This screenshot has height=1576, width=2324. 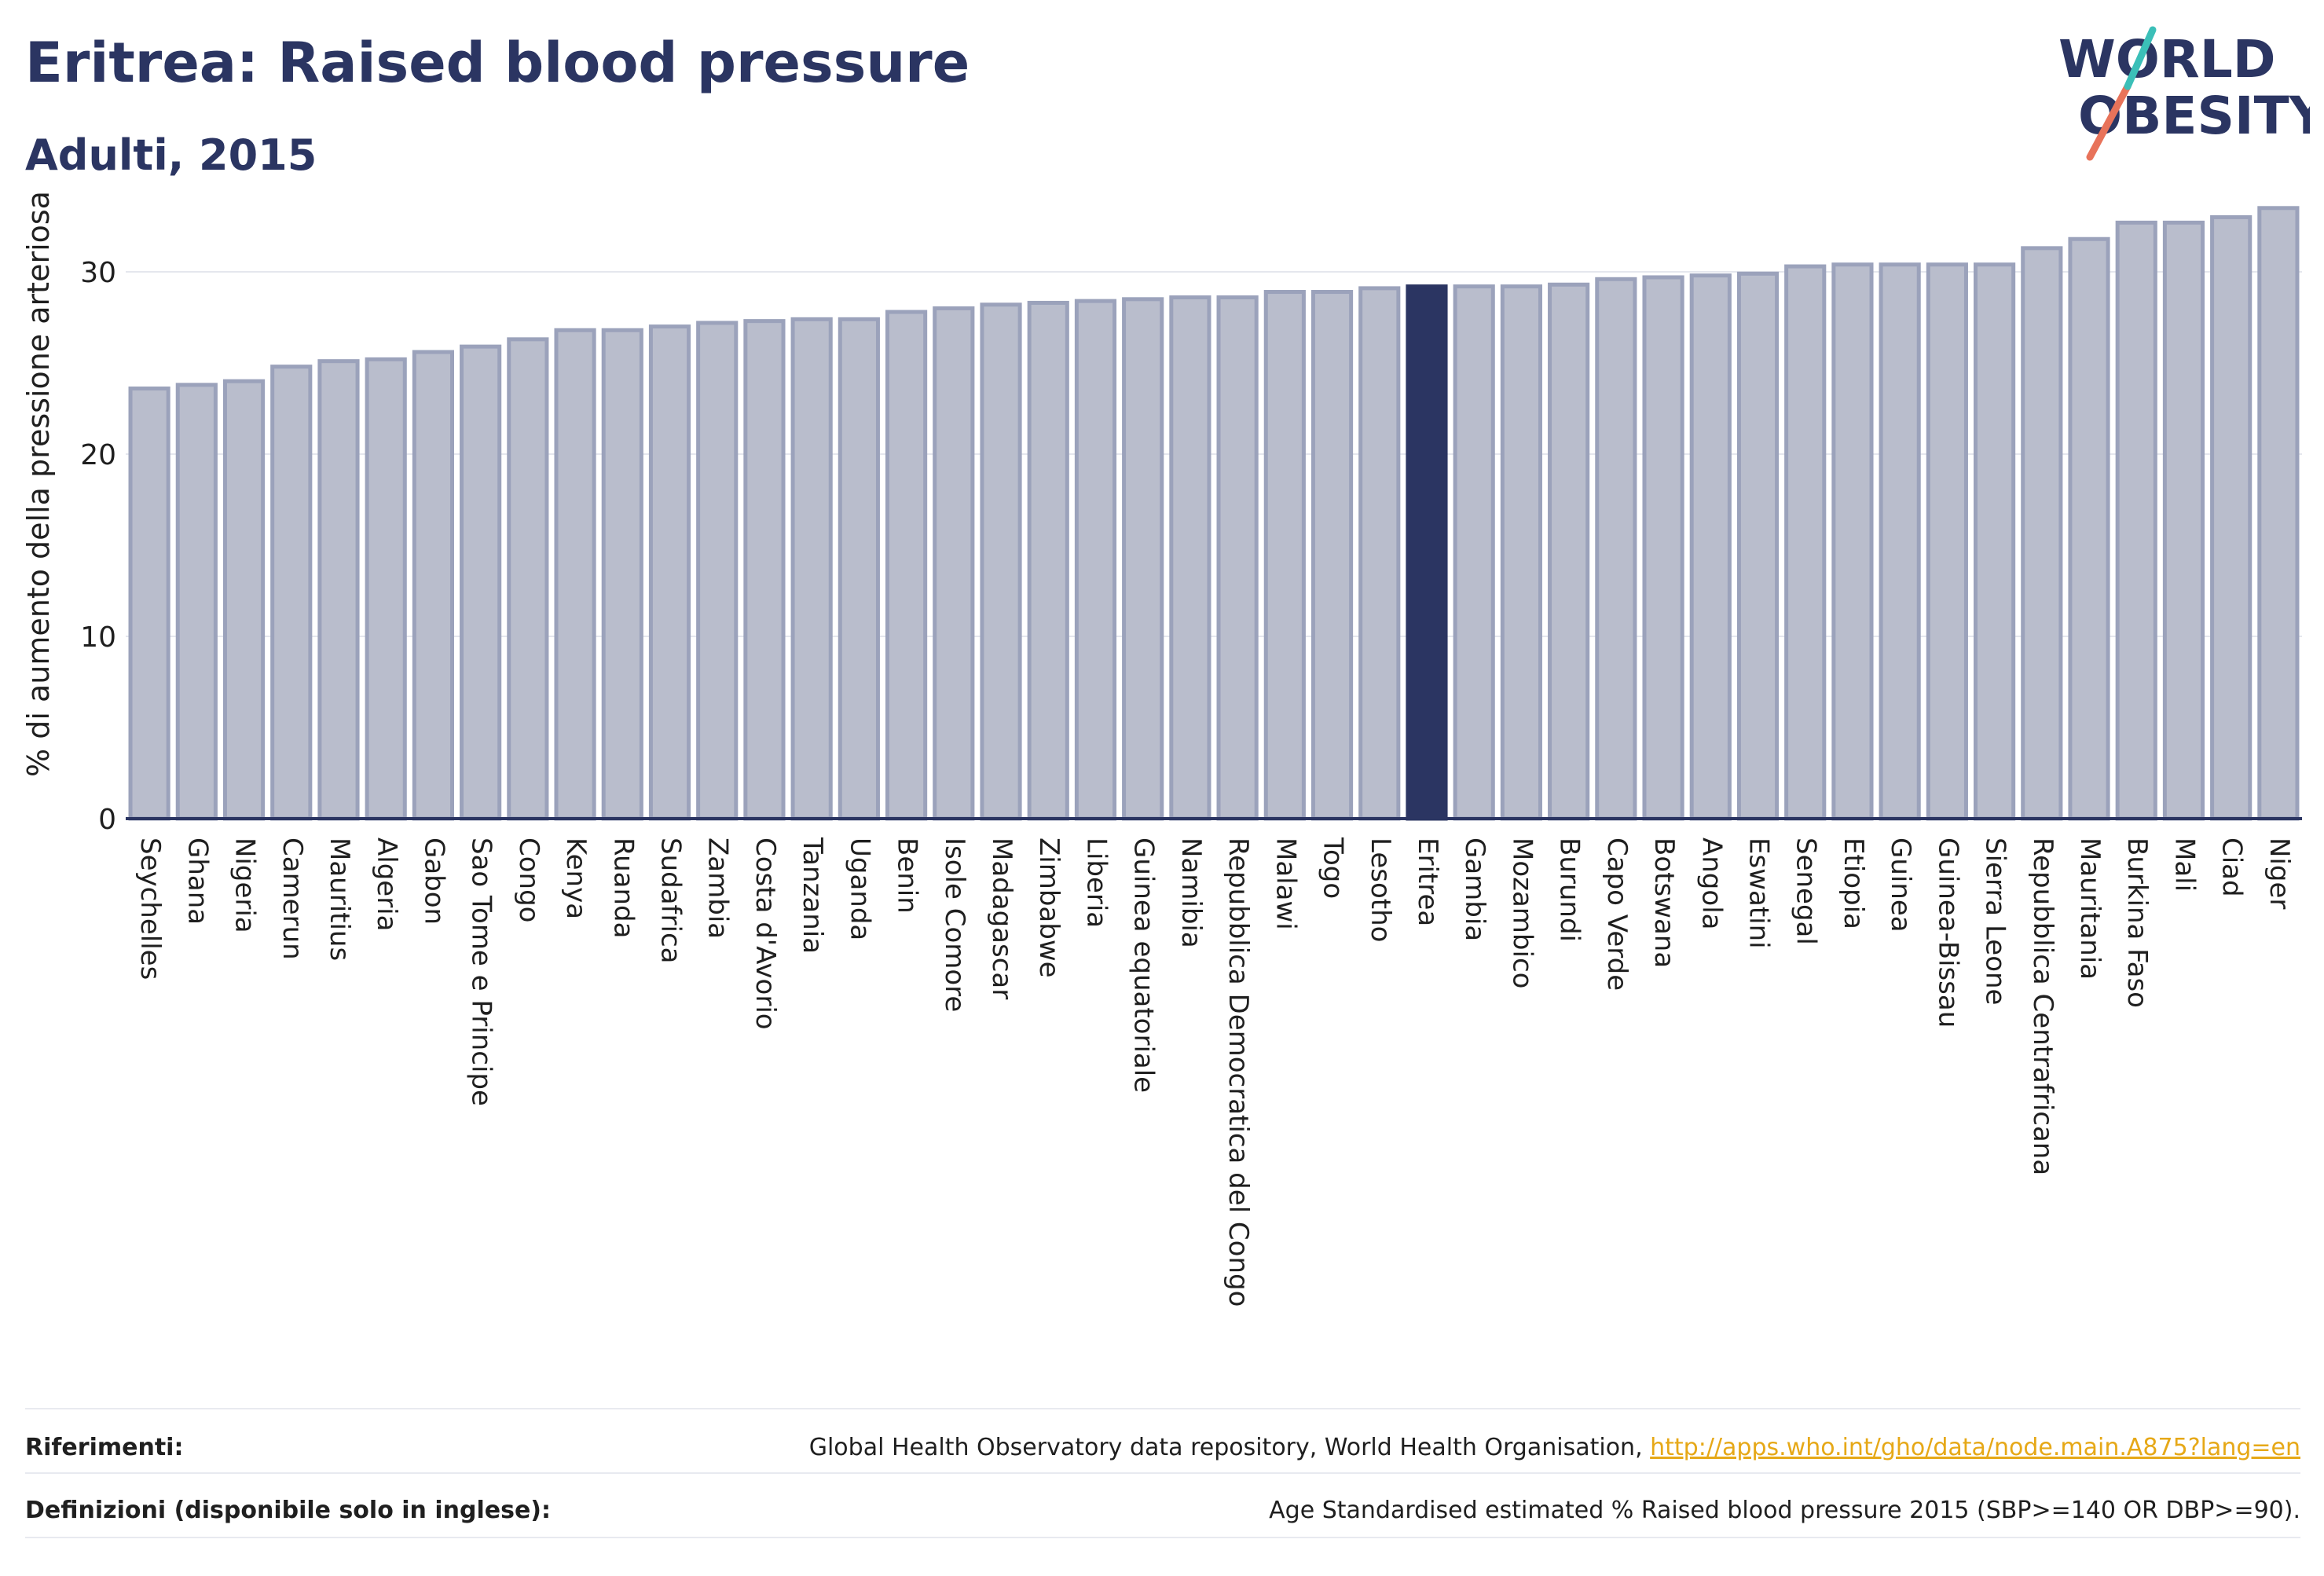 What do you see at coordinates (1711, 883) in the screenshot?
I see `x-tick-label: Angola` at bounding box center [1711, 883].